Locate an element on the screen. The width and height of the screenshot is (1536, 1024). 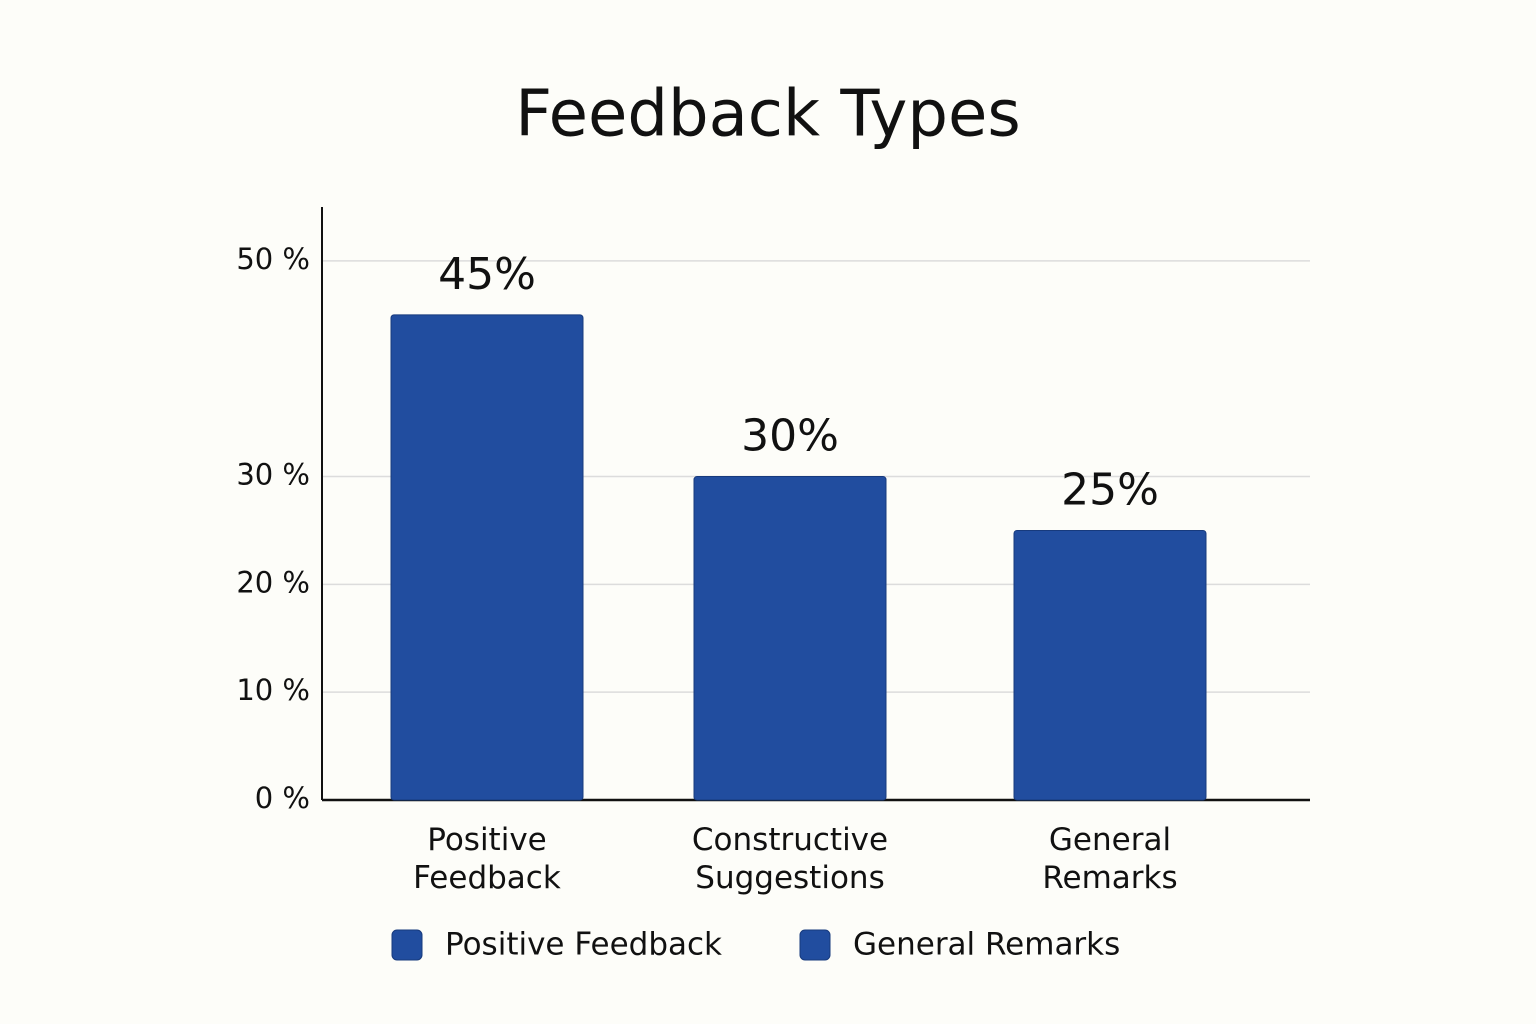
value-label: 45% is located at coordinates (487, 274).